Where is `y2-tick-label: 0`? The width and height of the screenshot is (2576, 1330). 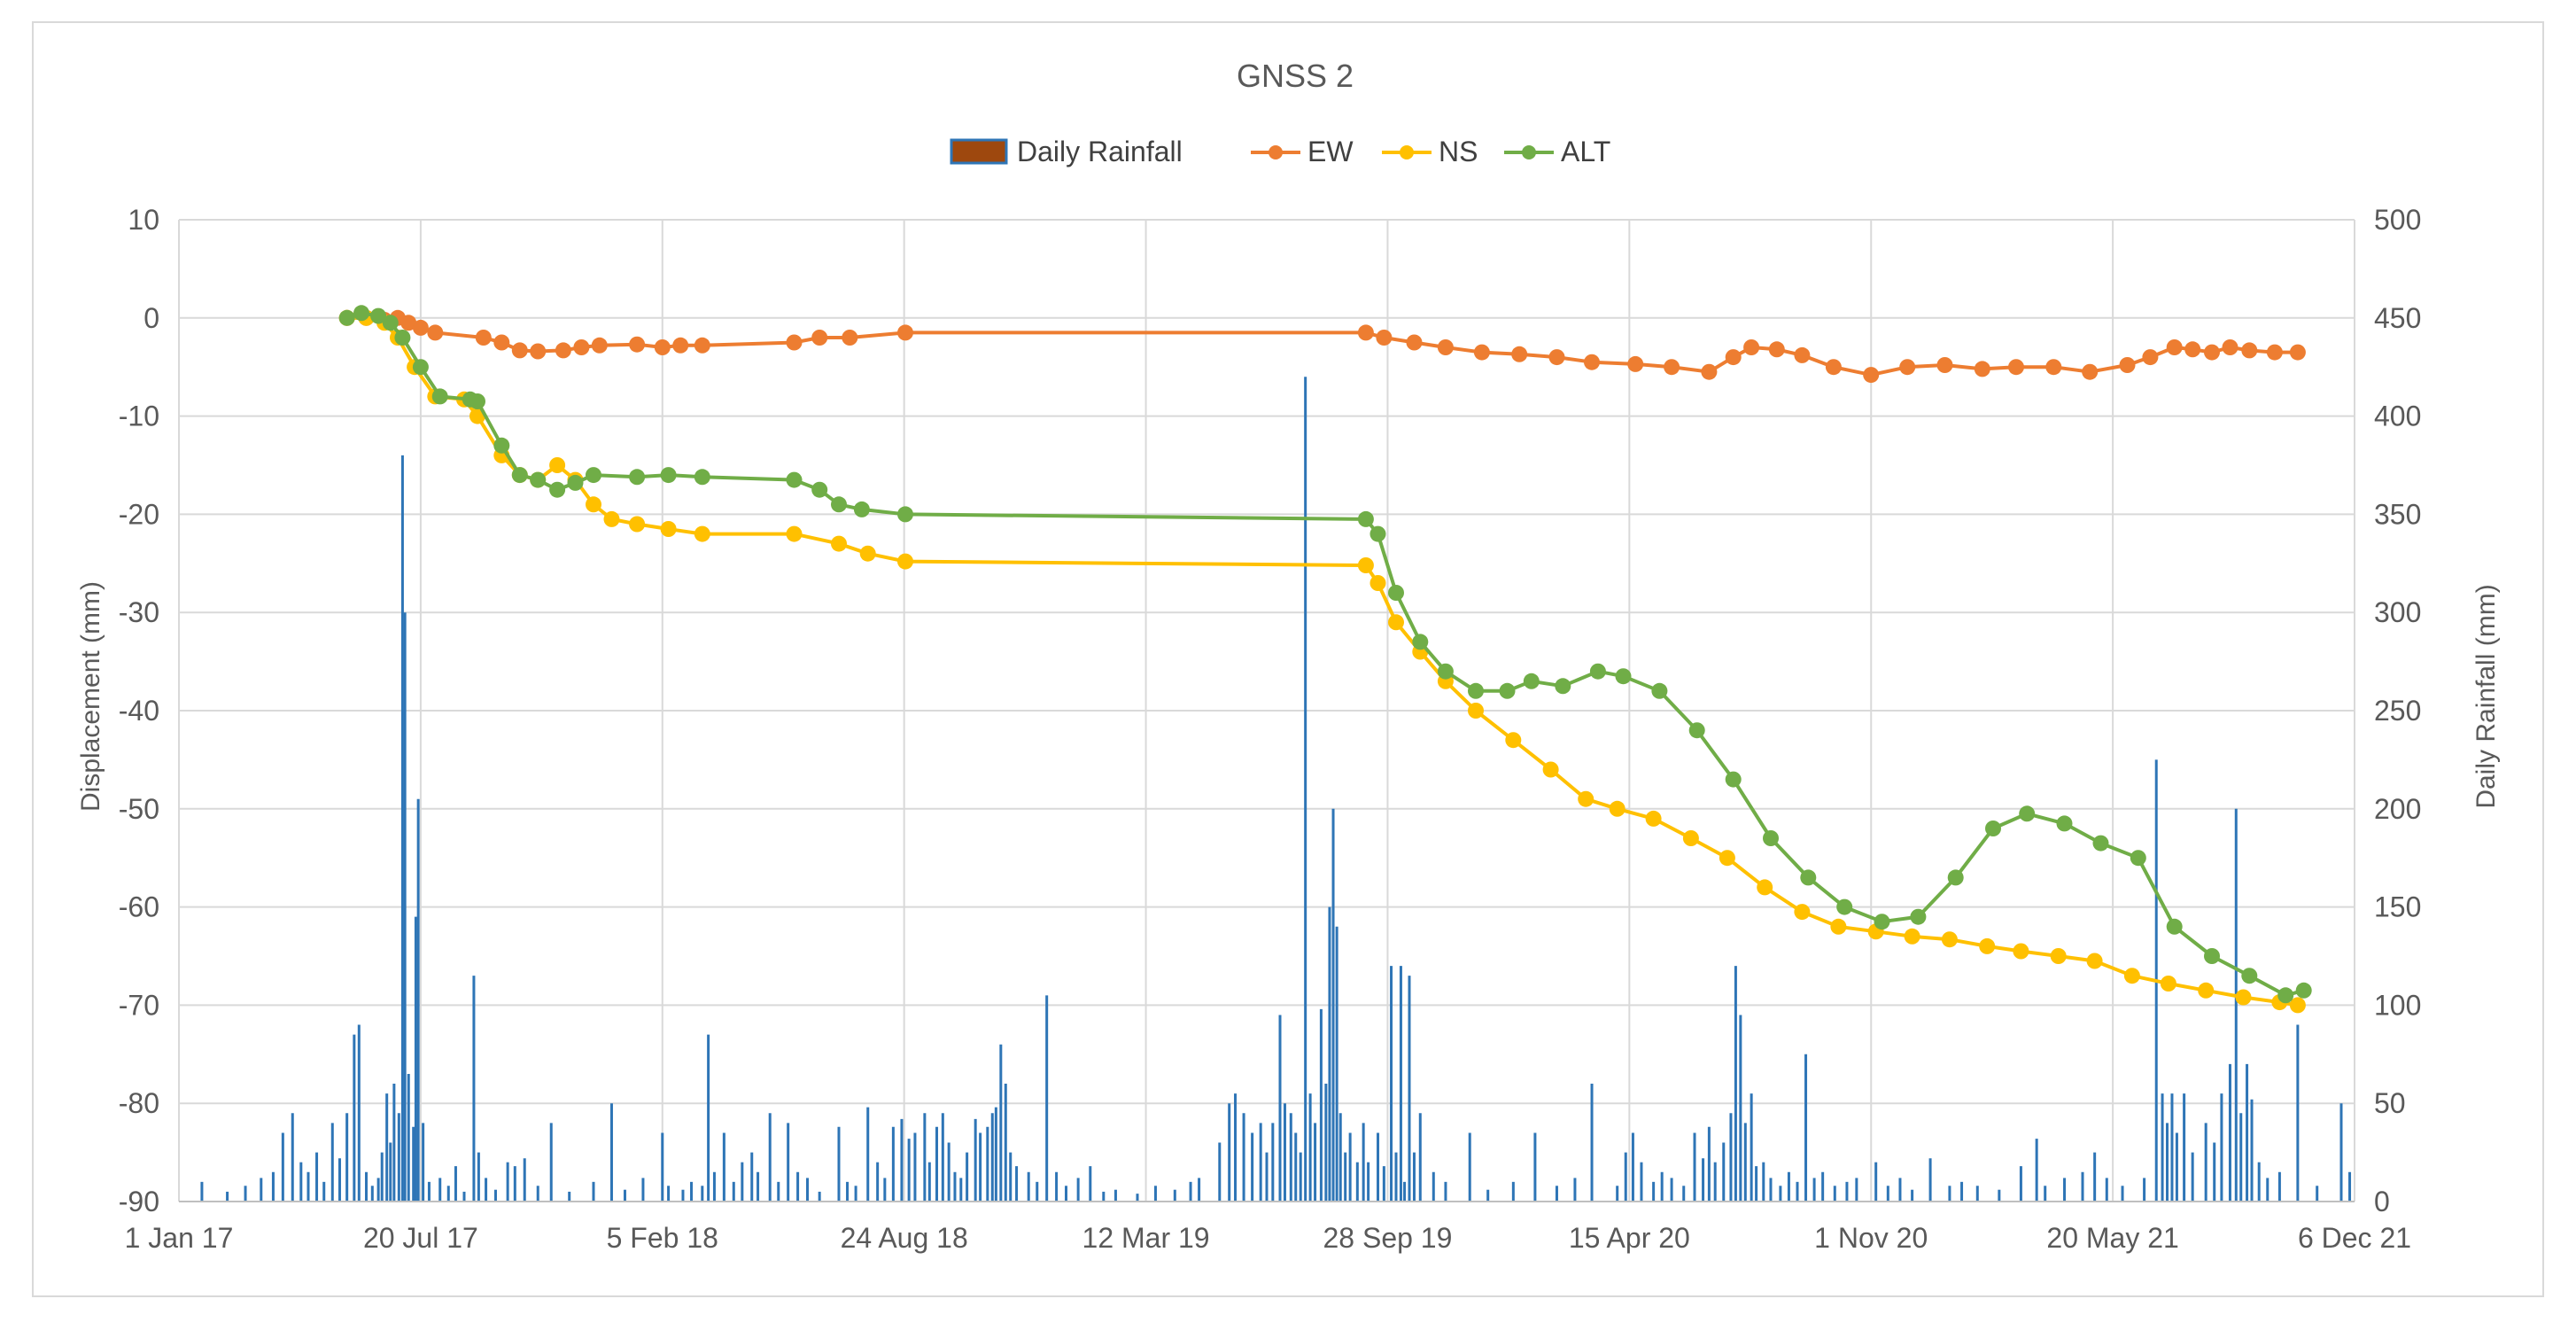
y2-tick-label: 0 is located at coordinates (2382, 1201).